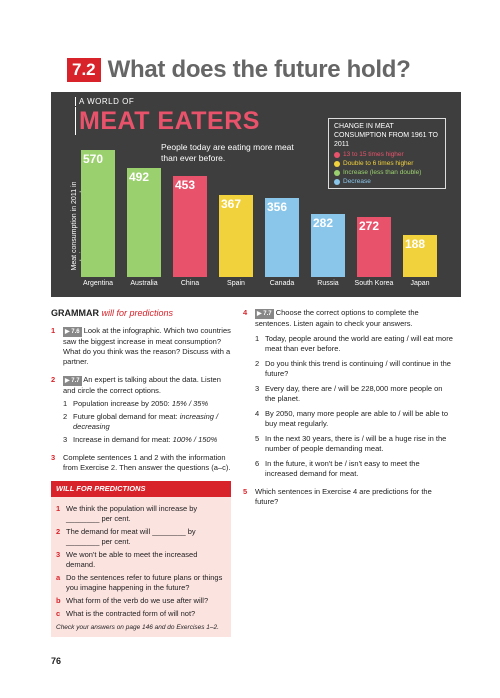  What do you see at coordinates (141, 489) in the screenshot?
I see `grammar-box-title: WILL FOR PREDICTIONS` at bounding box center [141, 489].